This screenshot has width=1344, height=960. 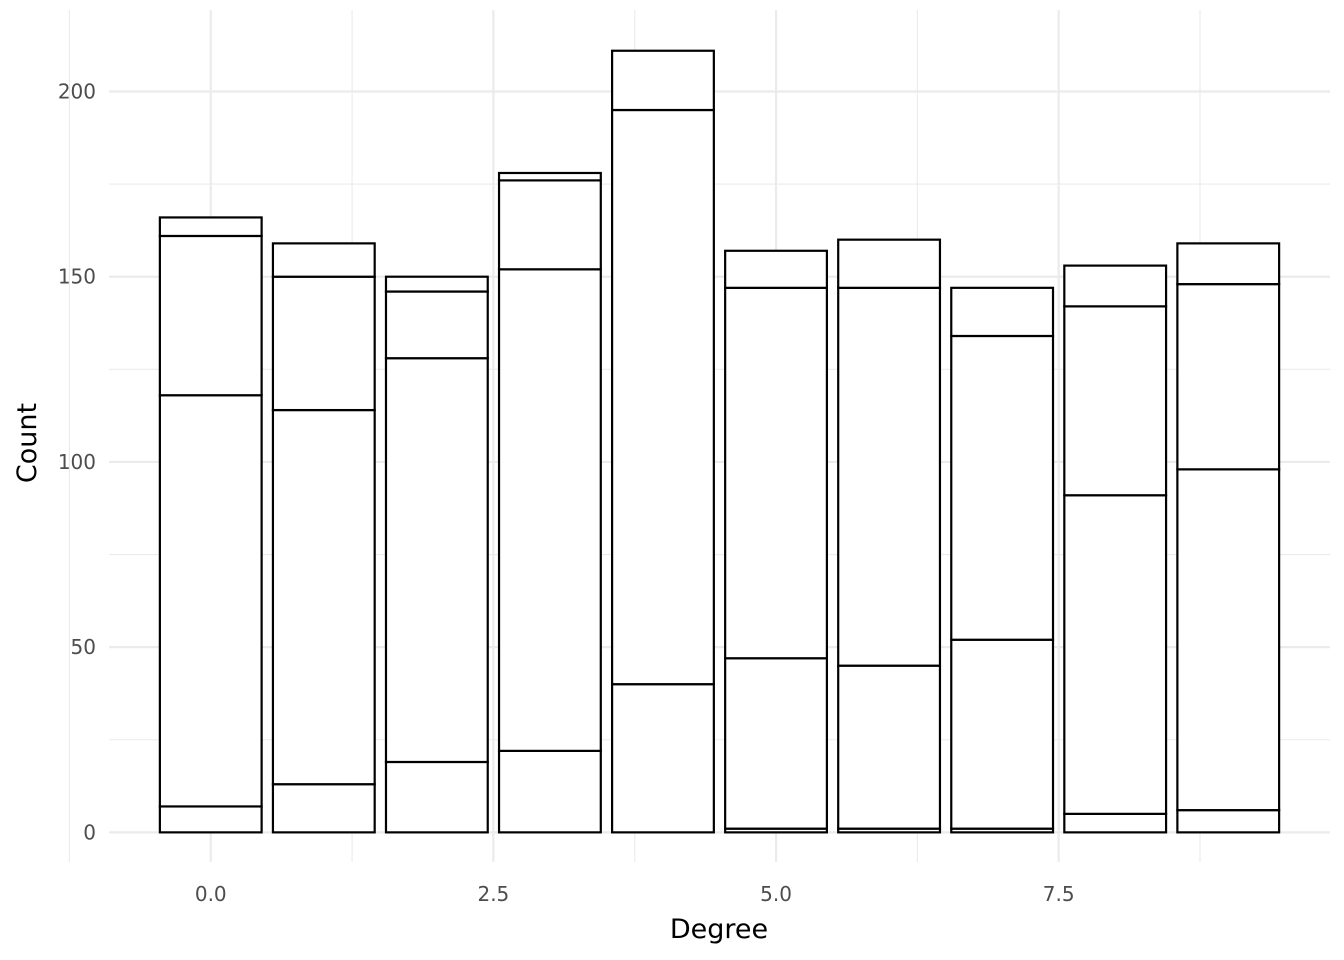 What do you see at coordinates (83, 647) in the screenshot?
I see `y-tick-label: 50` at bounding box center [83, 647].